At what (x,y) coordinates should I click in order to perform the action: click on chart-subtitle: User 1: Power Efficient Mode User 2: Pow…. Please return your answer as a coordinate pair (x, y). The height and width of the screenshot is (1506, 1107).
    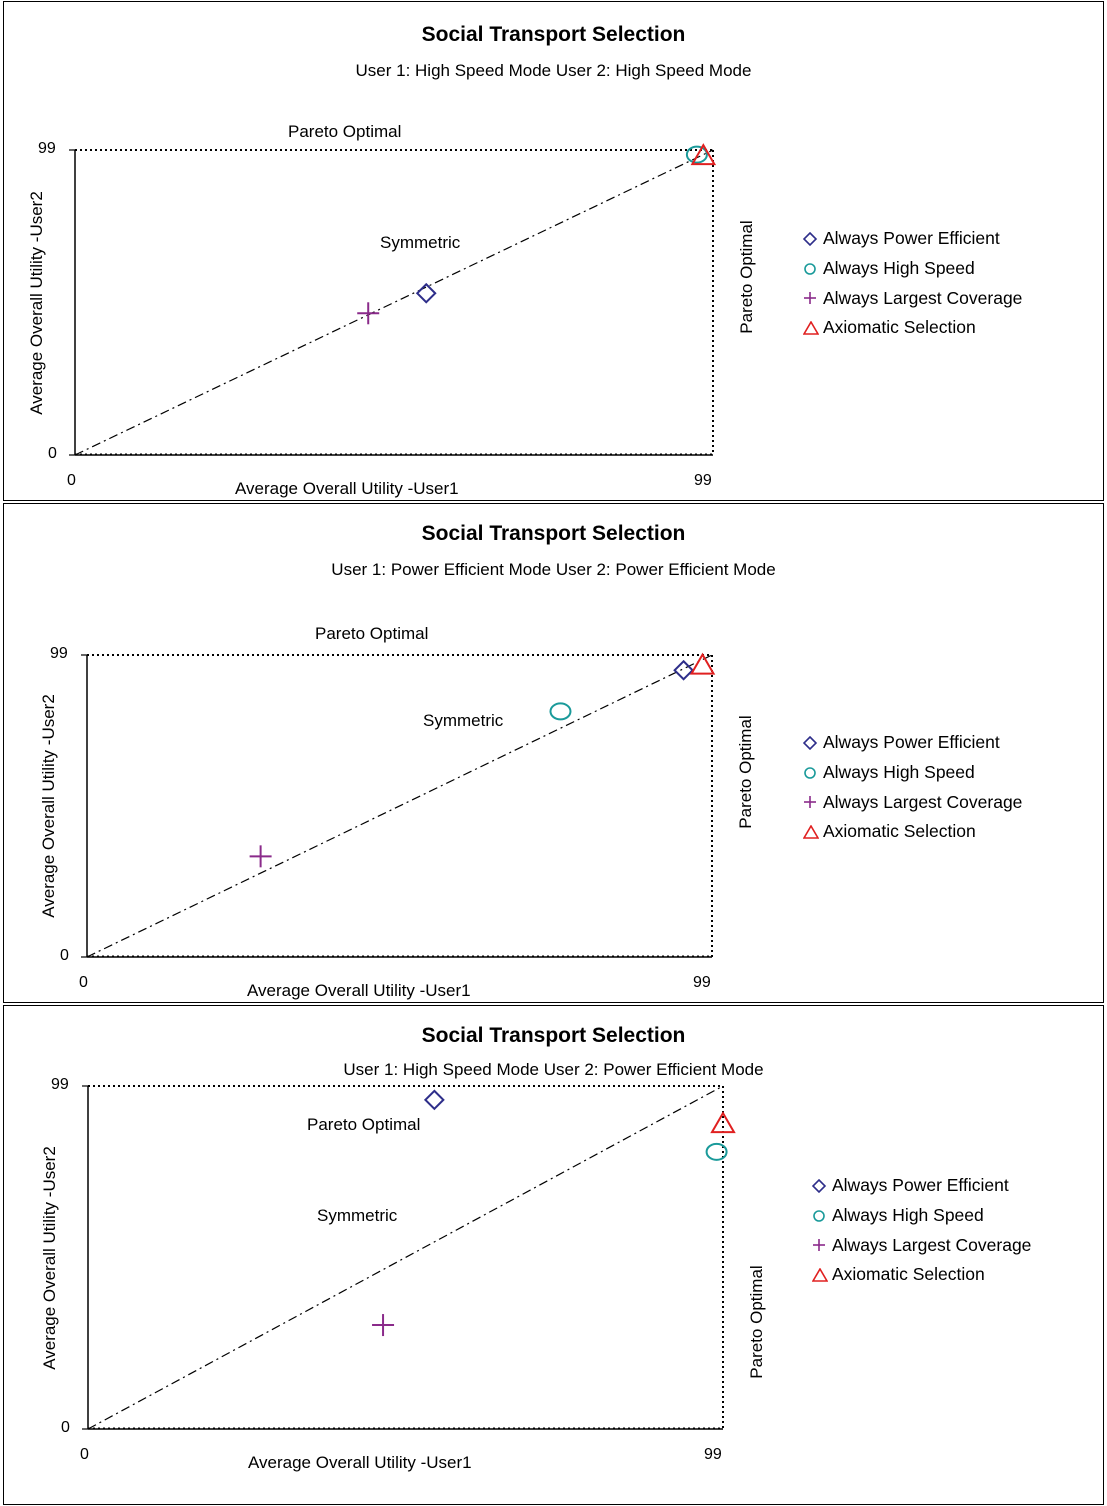
    Looking at the image, I should click on (553, 569).